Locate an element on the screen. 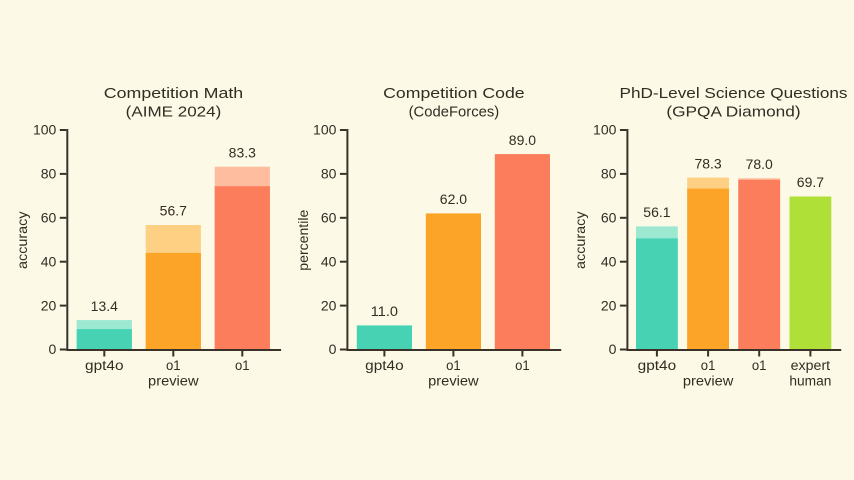 The width and height of the screenshot is (854, 480). svg-text: expert is located at coordinates (811, 365).